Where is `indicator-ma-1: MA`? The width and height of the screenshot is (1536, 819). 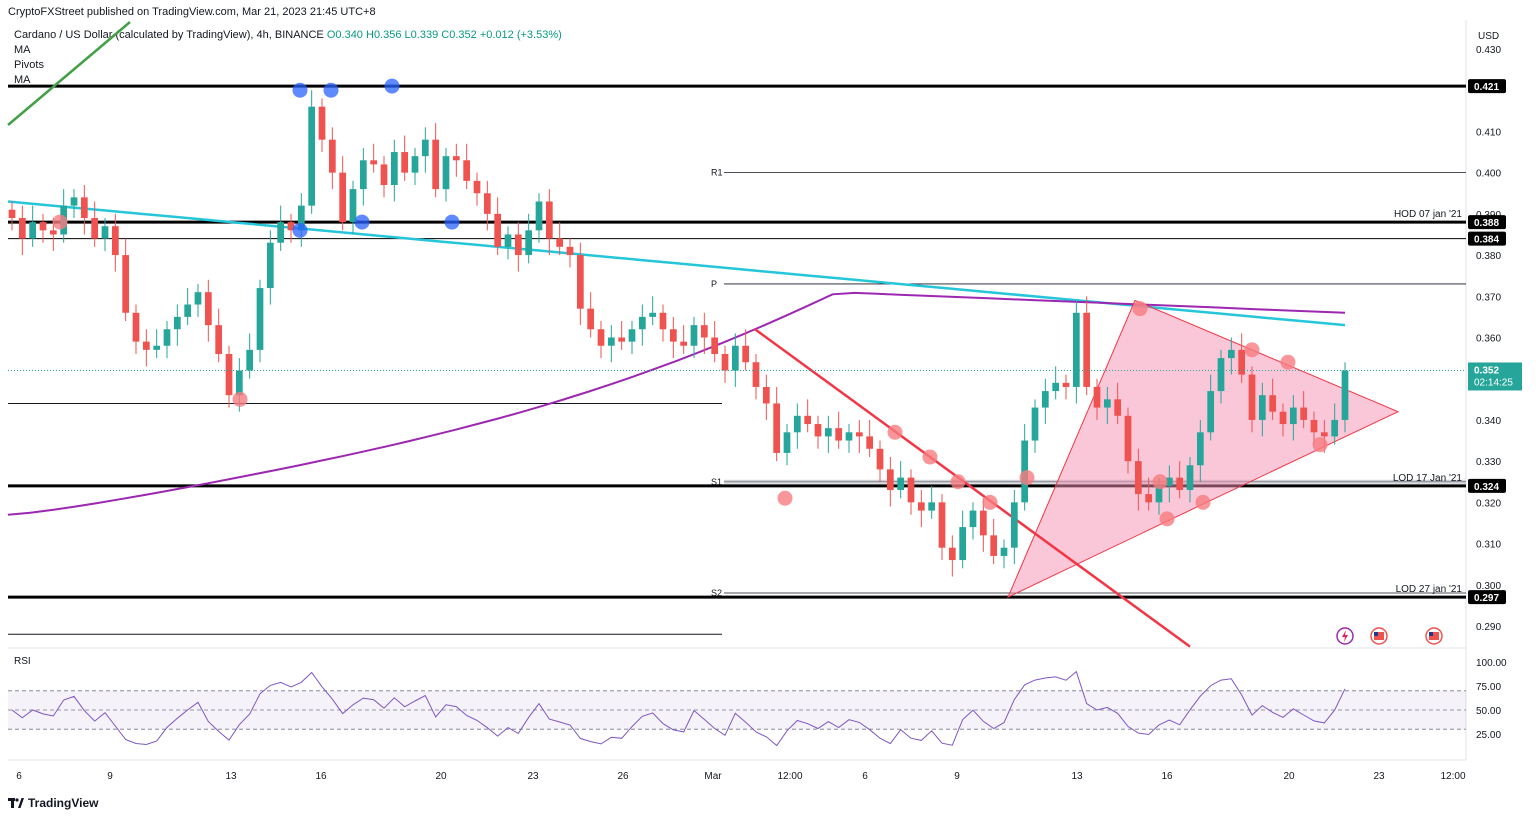 indicator-ma-1: MA is located at coordinates (22, 50).